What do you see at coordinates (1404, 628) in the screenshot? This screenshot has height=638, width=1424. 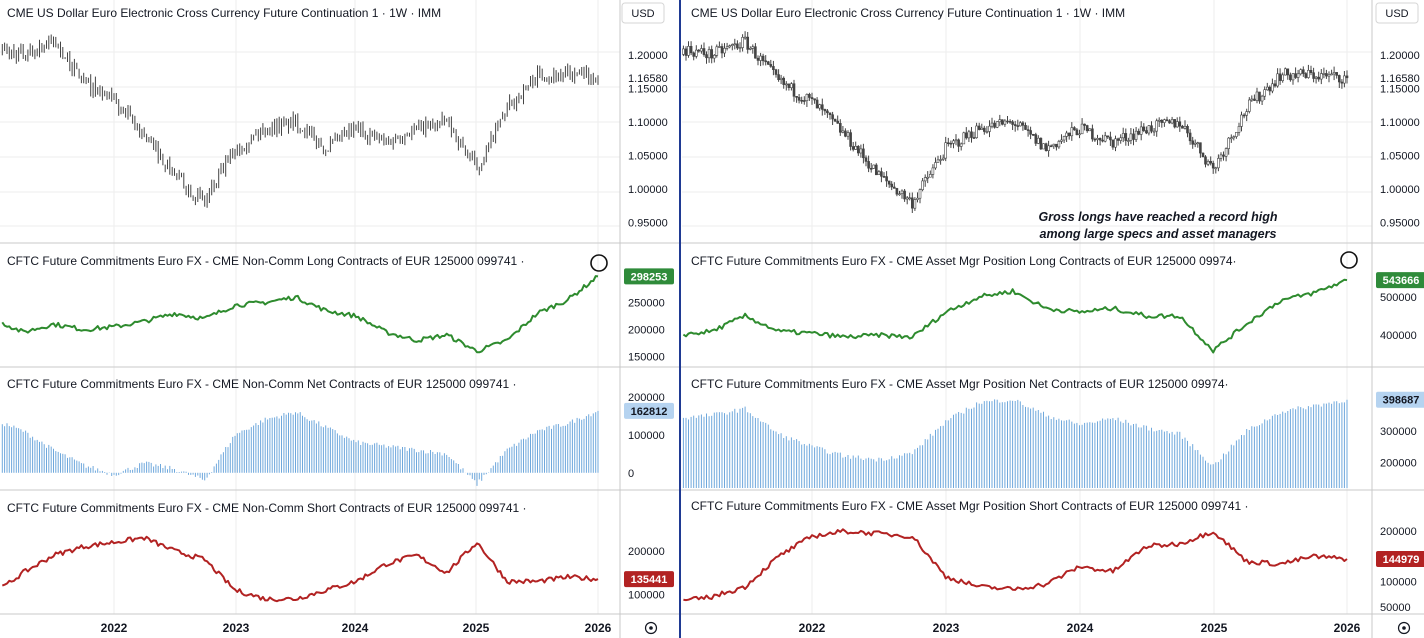 I see `right-settings-button` at bounding box center [1404, 628].